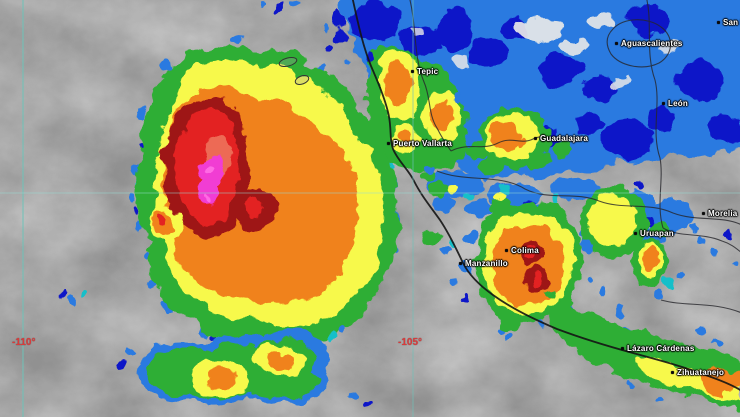  What do you see at coordinates (294, 70) in the screenshot?
I see `islas-marias` at bounding box center [294, 70].